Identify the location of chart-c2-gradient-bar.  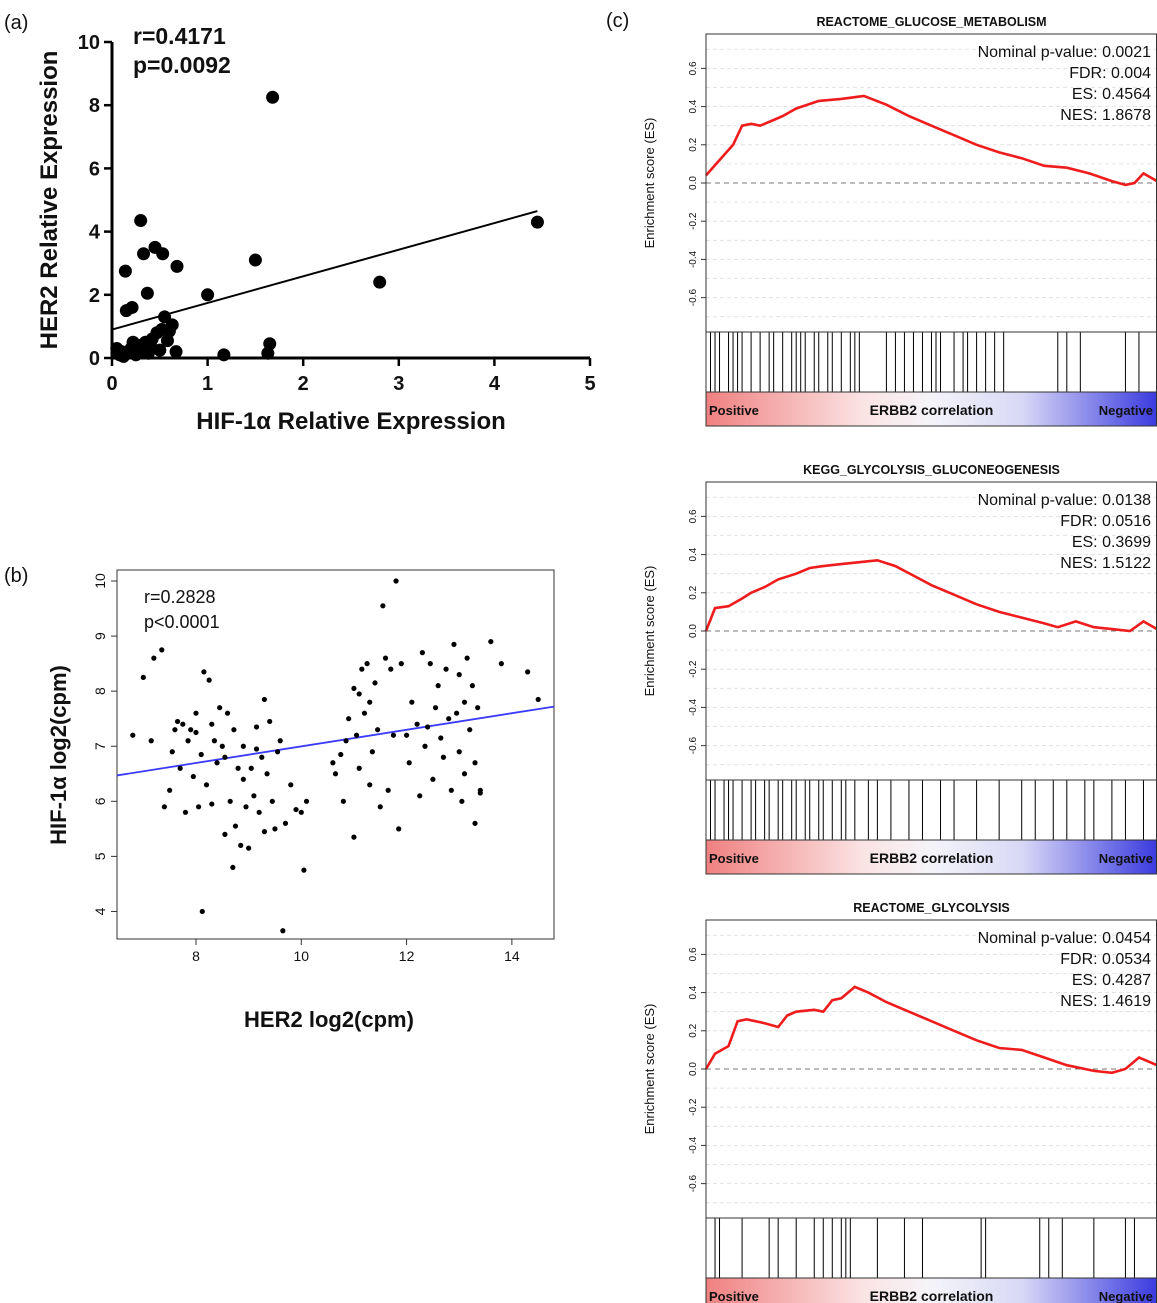
(931, 857).